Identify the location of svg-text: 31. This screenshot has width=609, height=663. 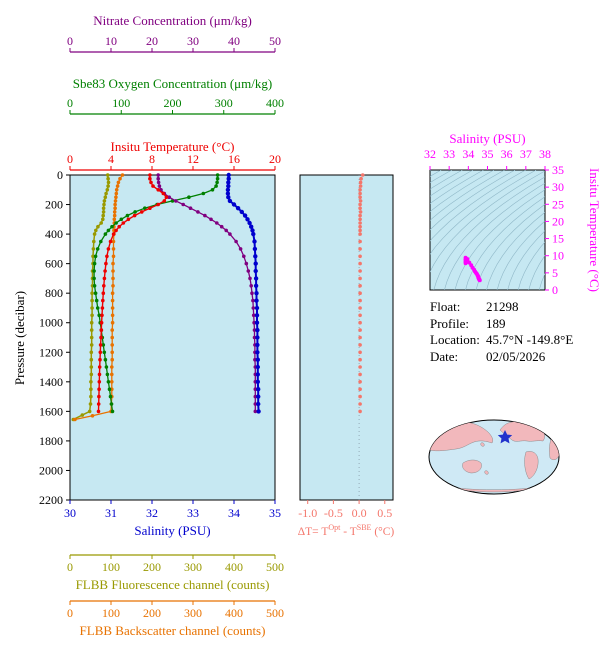
(111, 513).